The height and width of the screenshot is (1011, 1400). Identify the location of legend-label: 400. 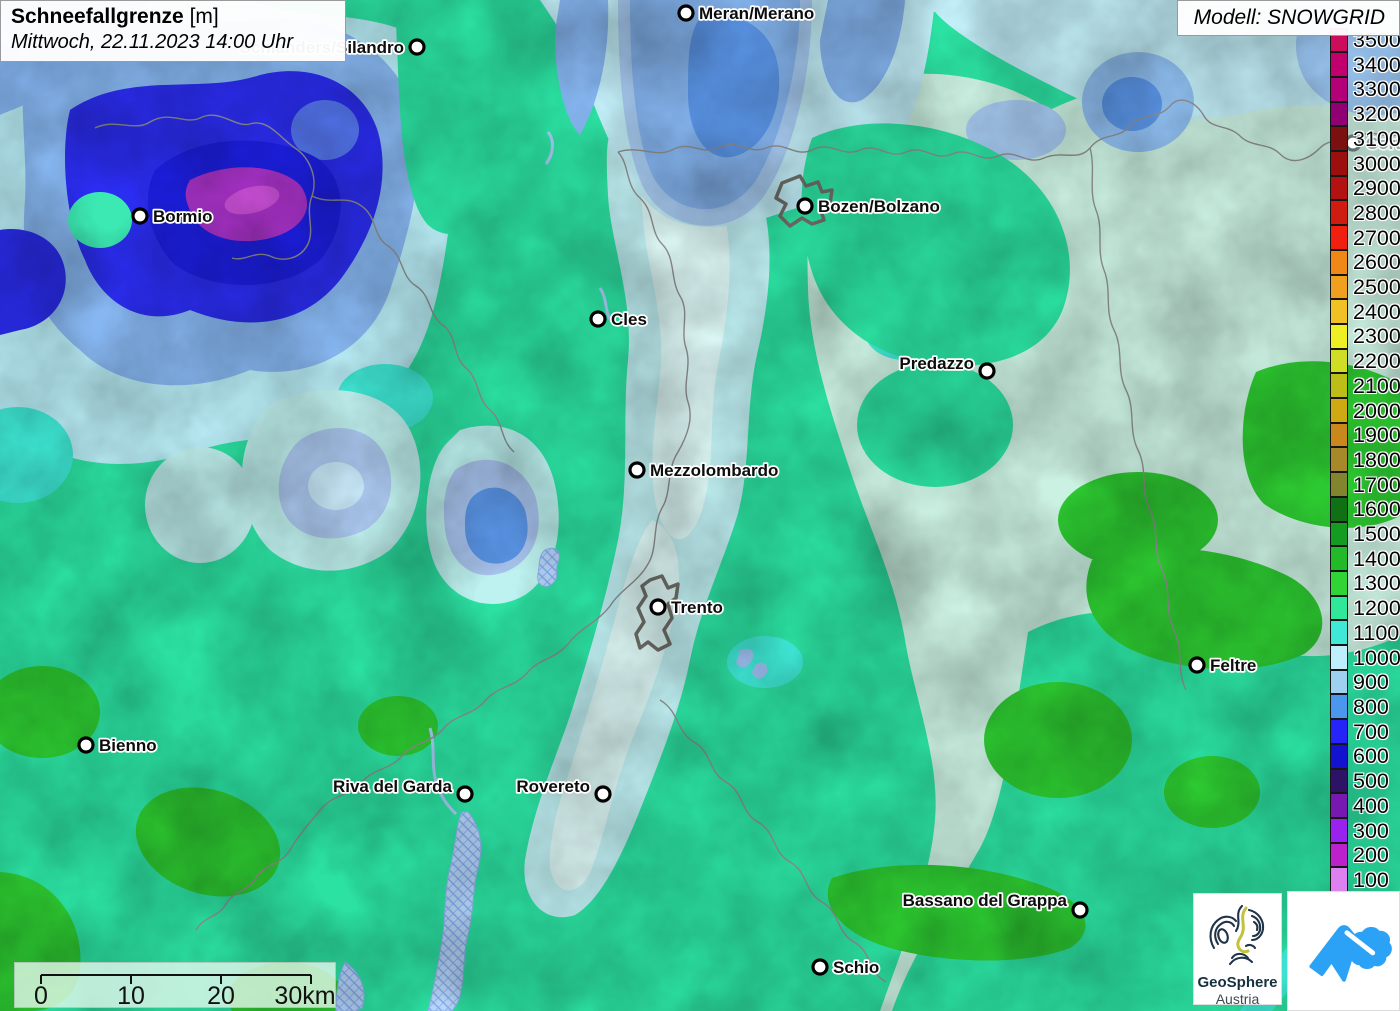
(1371, 805).